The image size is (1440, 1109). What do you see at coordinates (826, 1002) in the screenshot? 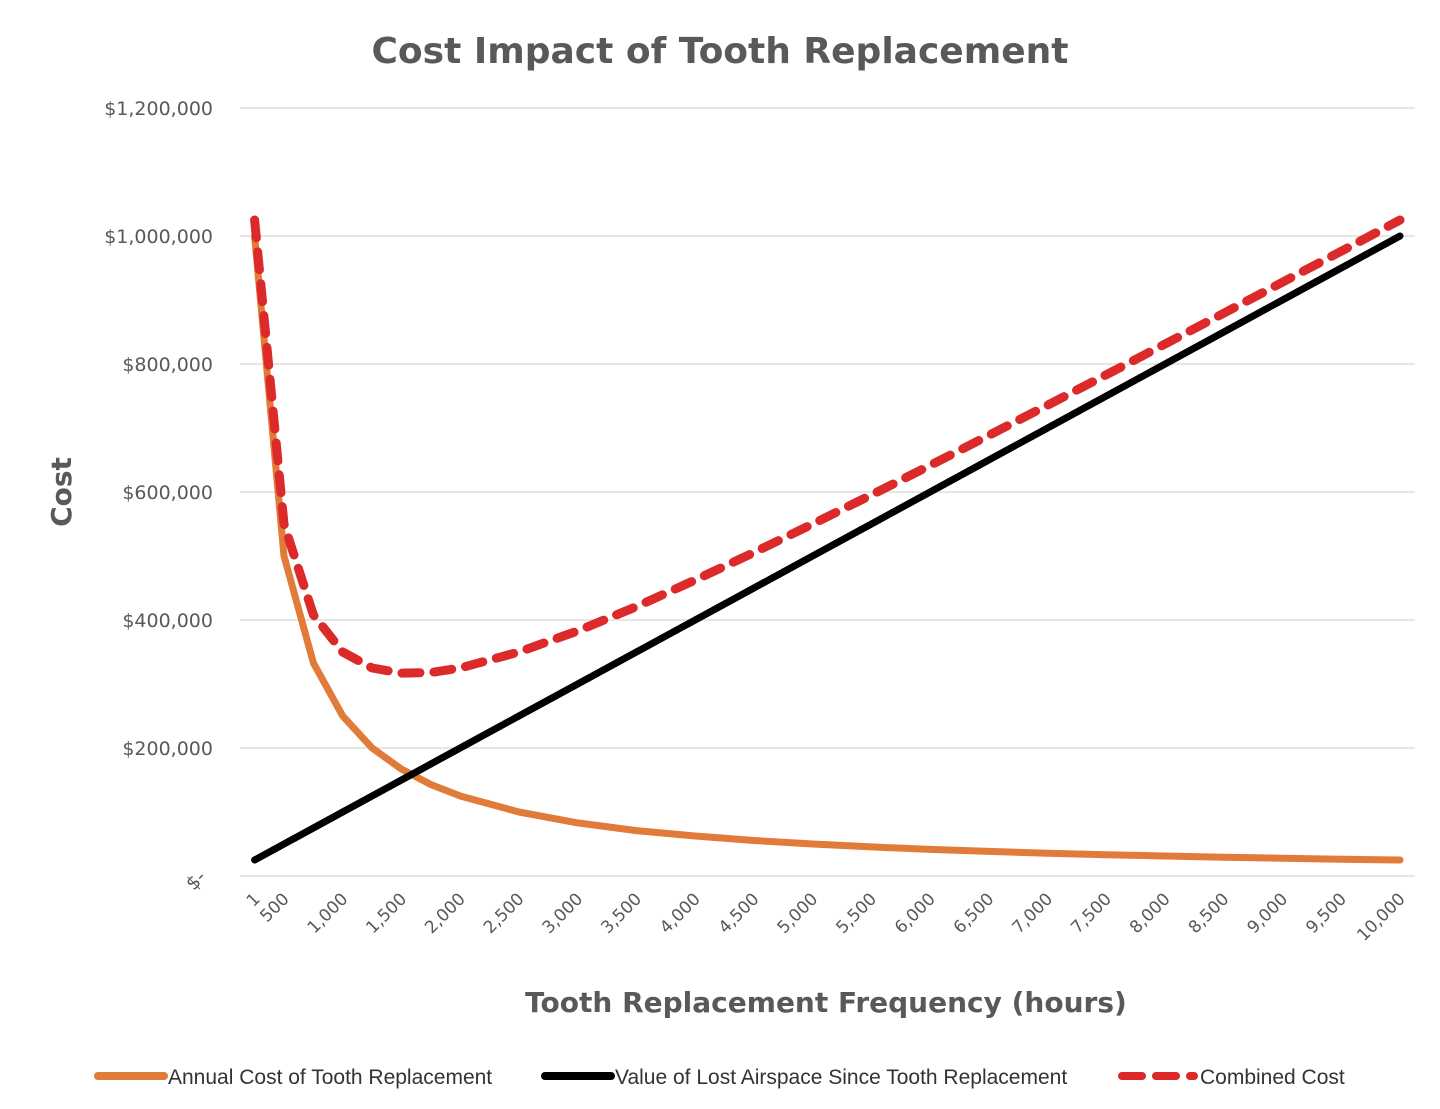
I see `x-axis-title: Tooth Replacement Frequency (hours)` at bounding box center [826, 1002].